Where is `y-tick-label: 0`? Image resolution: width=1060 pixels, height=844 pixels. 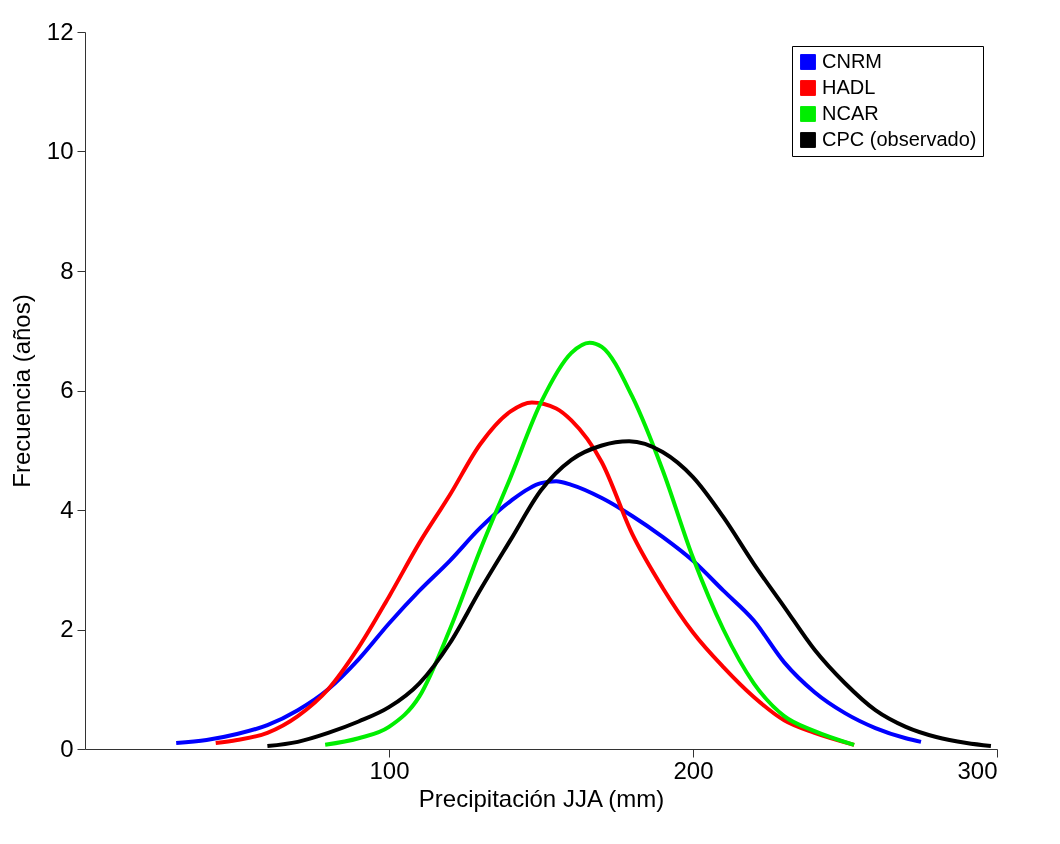 y-tick-label: 0 is located at coordinates (67, 748).